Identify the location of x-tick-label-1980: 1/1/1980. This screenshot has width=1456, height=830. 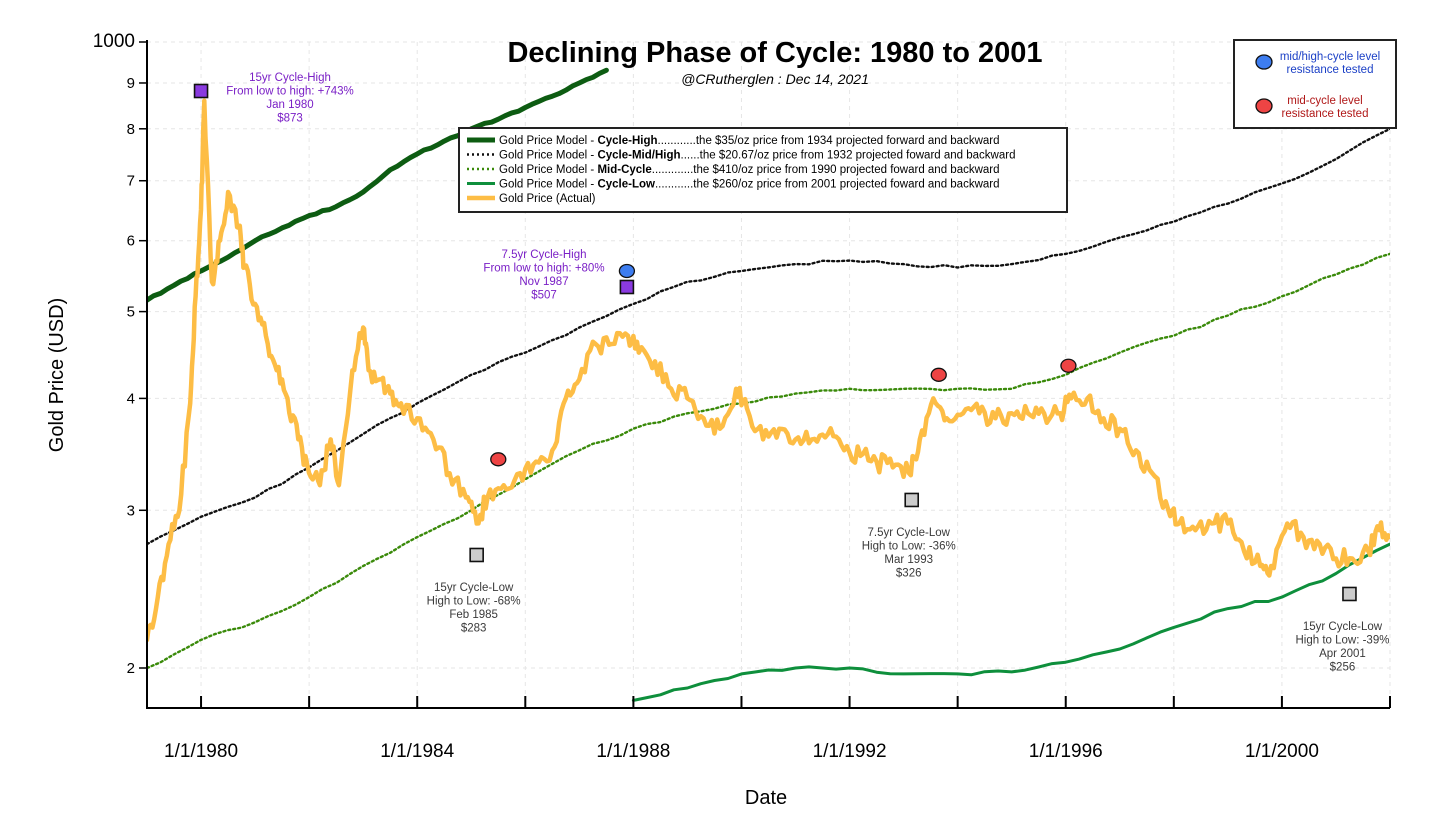
(201, 751).